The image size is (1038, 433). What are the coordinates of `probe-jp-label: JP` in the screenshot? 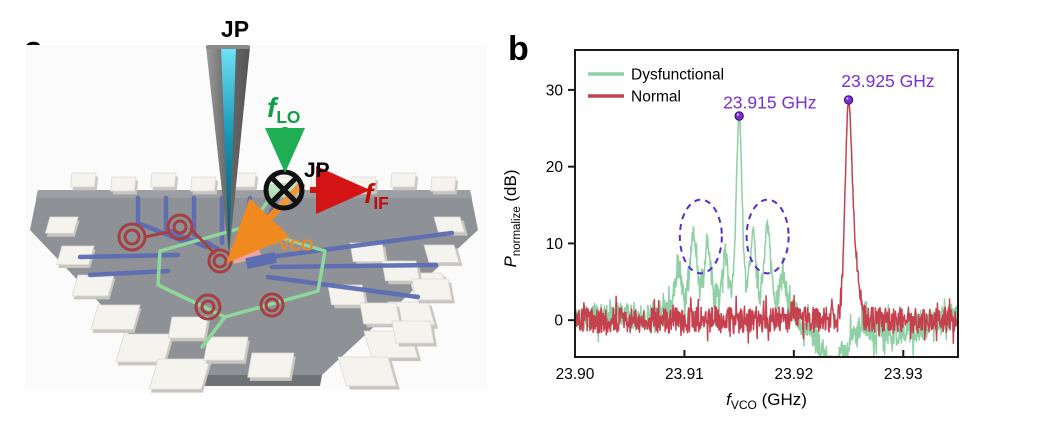 It's located at (235, 29).